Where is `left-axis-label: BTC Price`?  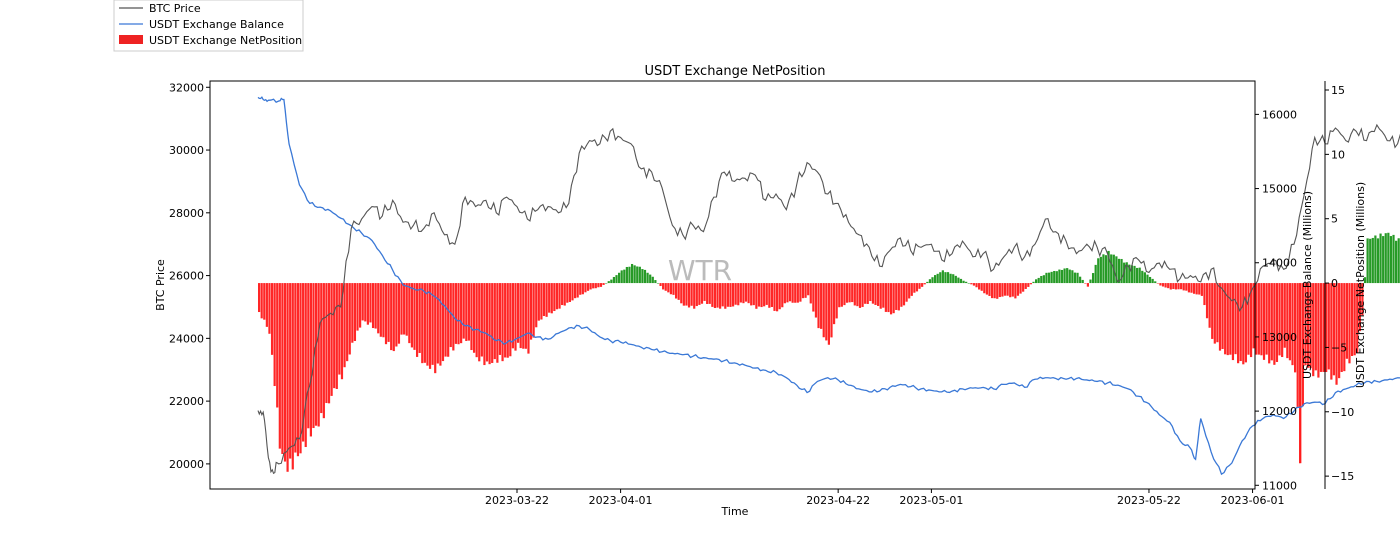 left-axis-label: BTC Price is located at coordinates (160, 285).